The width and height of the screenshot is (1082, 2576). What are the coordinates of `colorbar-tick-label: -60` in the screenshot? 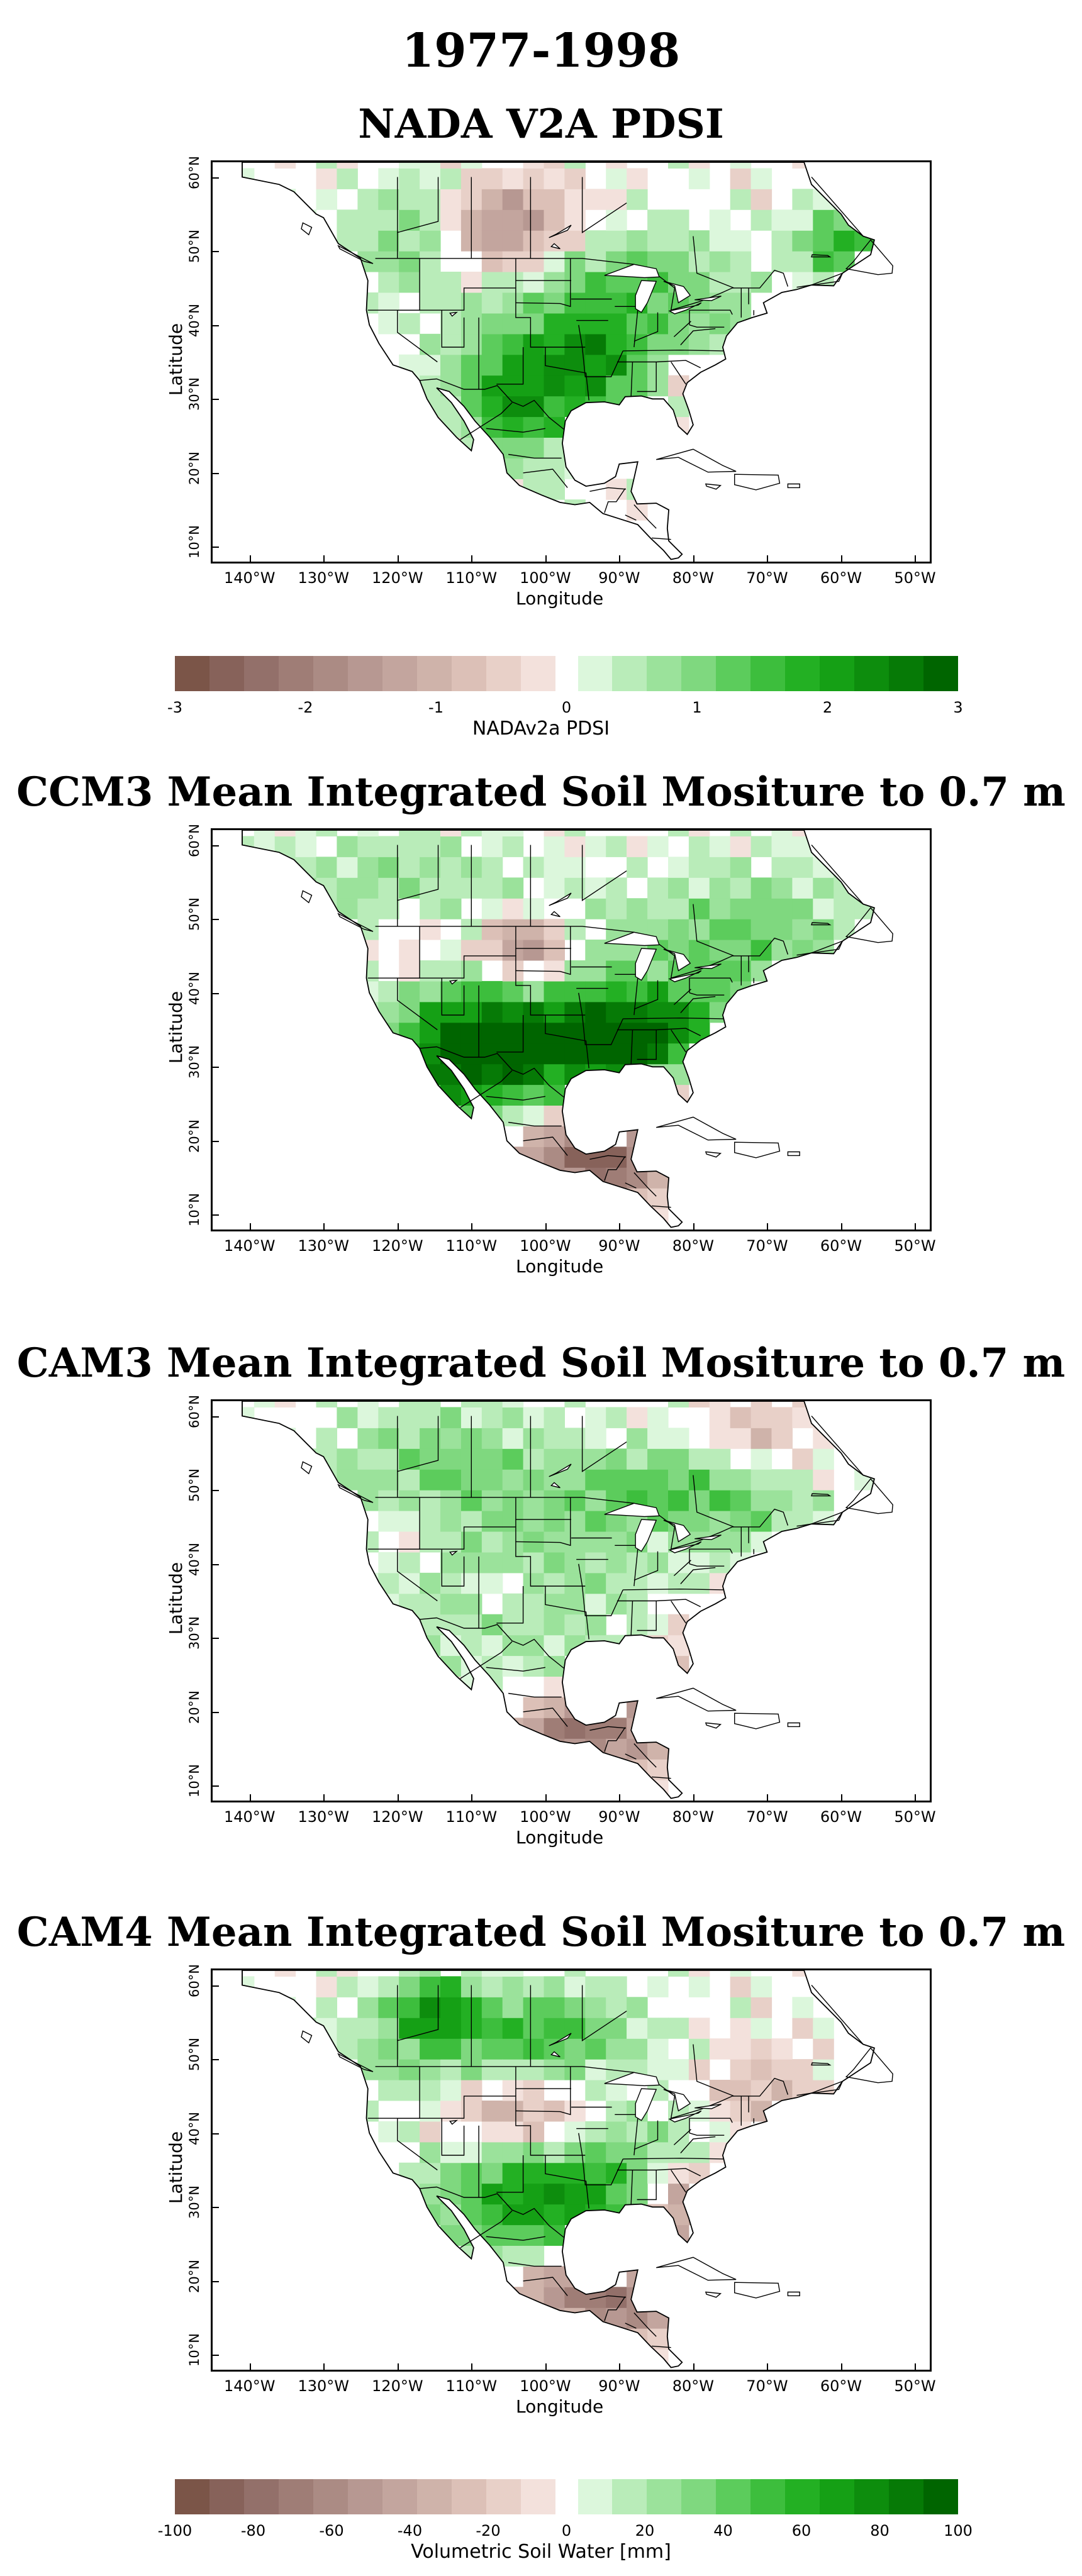 It's located at (331, 2531).